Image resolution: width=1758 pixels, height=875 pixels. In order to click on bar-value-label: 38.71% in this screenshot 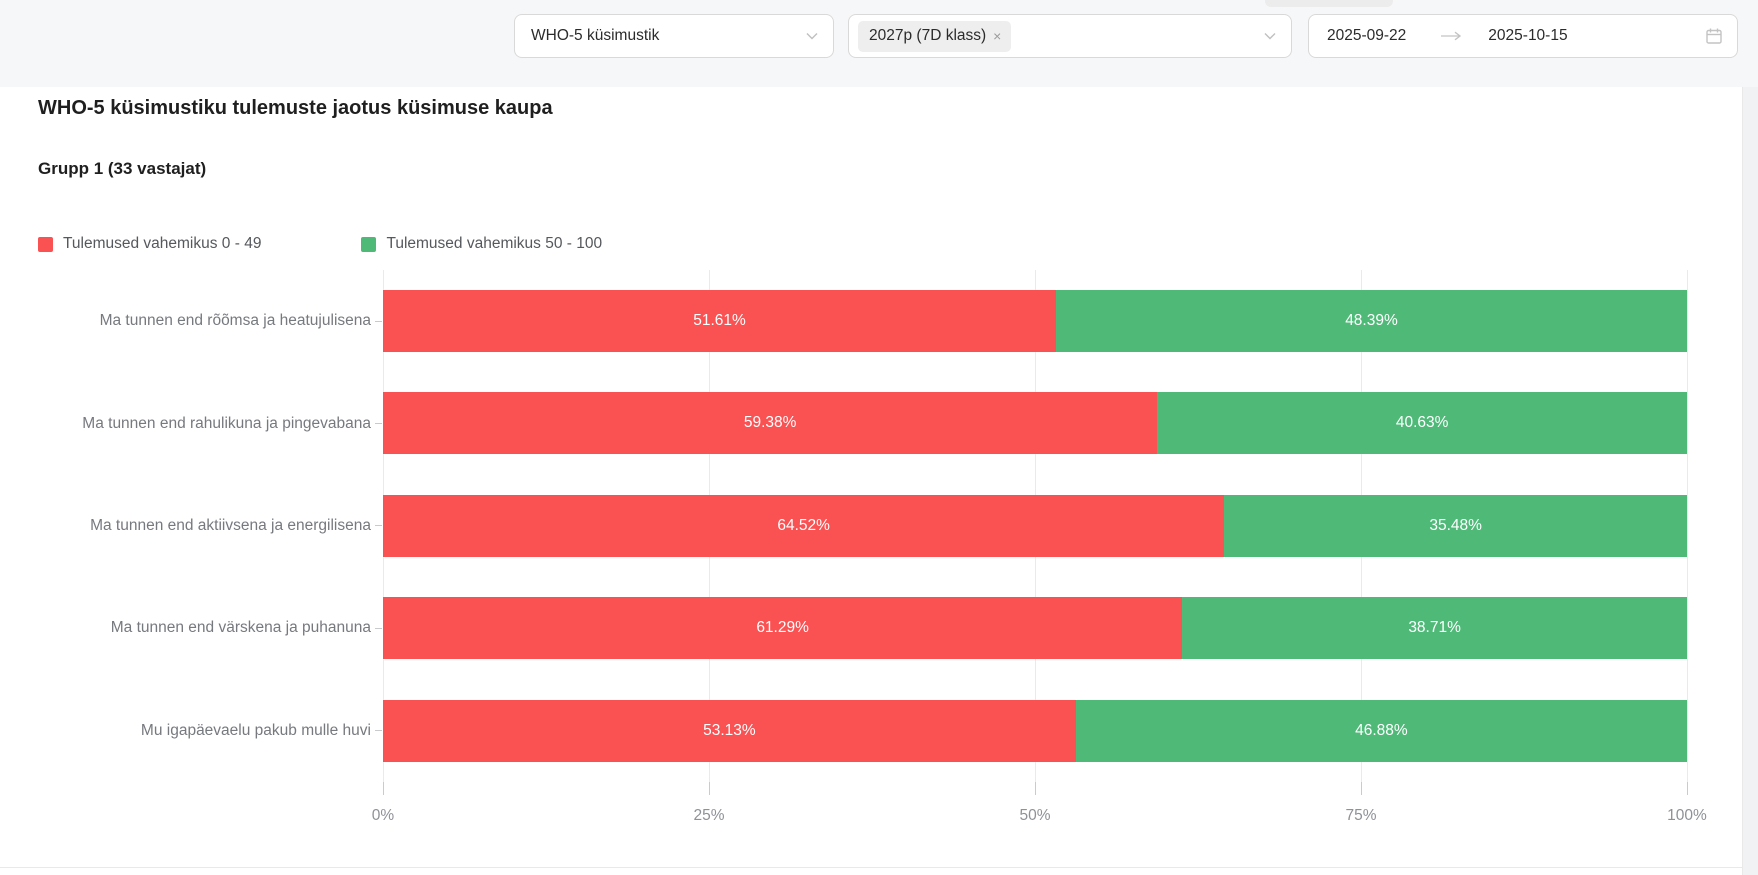, I will do `click(1434, 628)`.